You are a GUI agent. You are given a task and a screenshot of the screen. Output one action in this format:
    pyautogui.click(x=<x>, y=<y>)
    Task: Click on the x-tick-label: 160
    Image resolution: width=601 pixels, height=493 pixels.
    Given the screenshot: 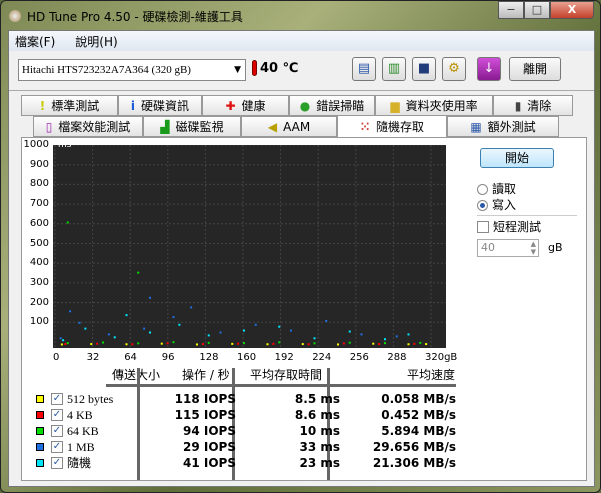 What is the action you would take?
    pyautogui.click(x=247, y=357)
    